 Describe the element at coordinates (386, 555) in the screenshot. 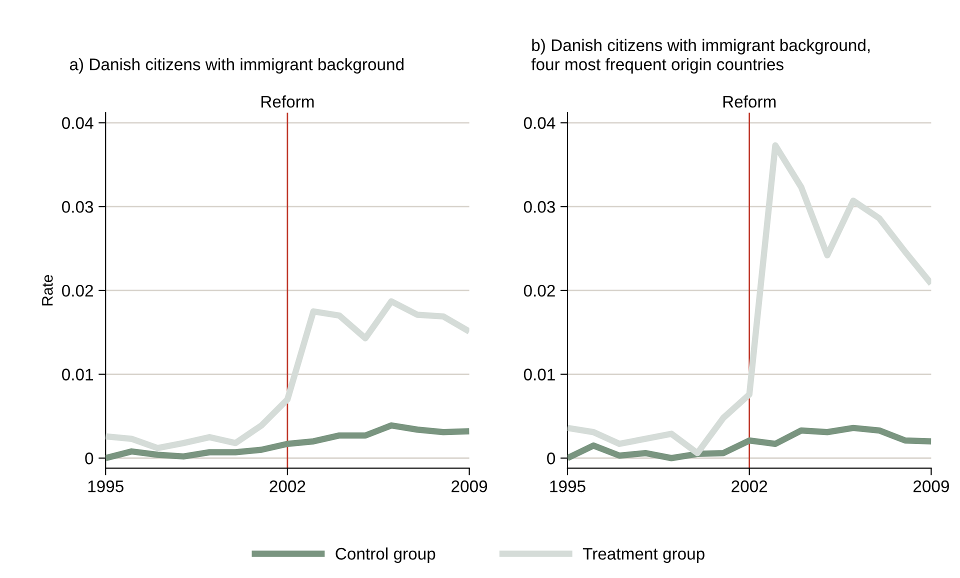

I see `legend-label: Control group` at that location.